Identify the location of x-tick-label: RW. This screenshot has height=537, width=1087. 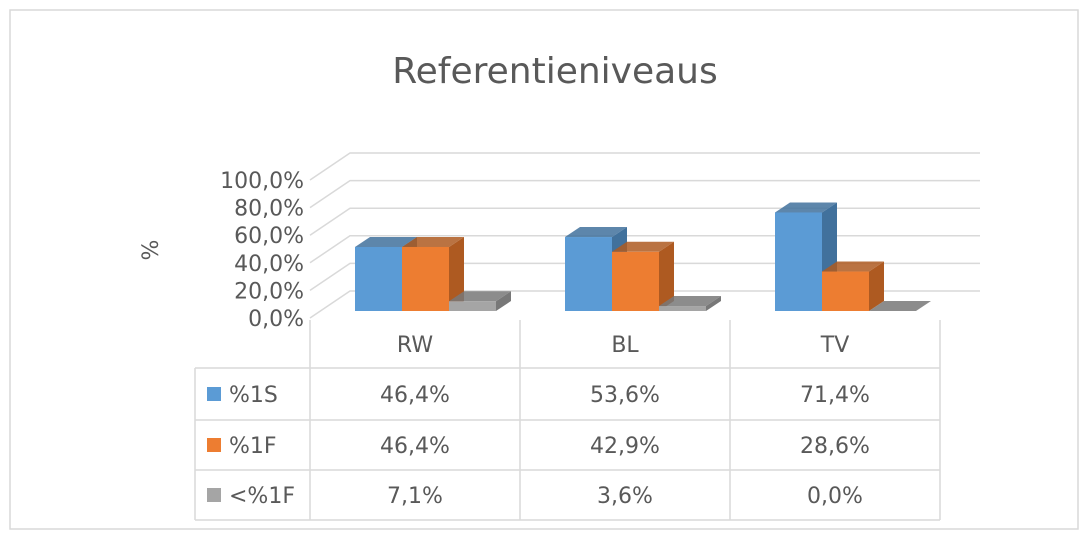
(415, 345).